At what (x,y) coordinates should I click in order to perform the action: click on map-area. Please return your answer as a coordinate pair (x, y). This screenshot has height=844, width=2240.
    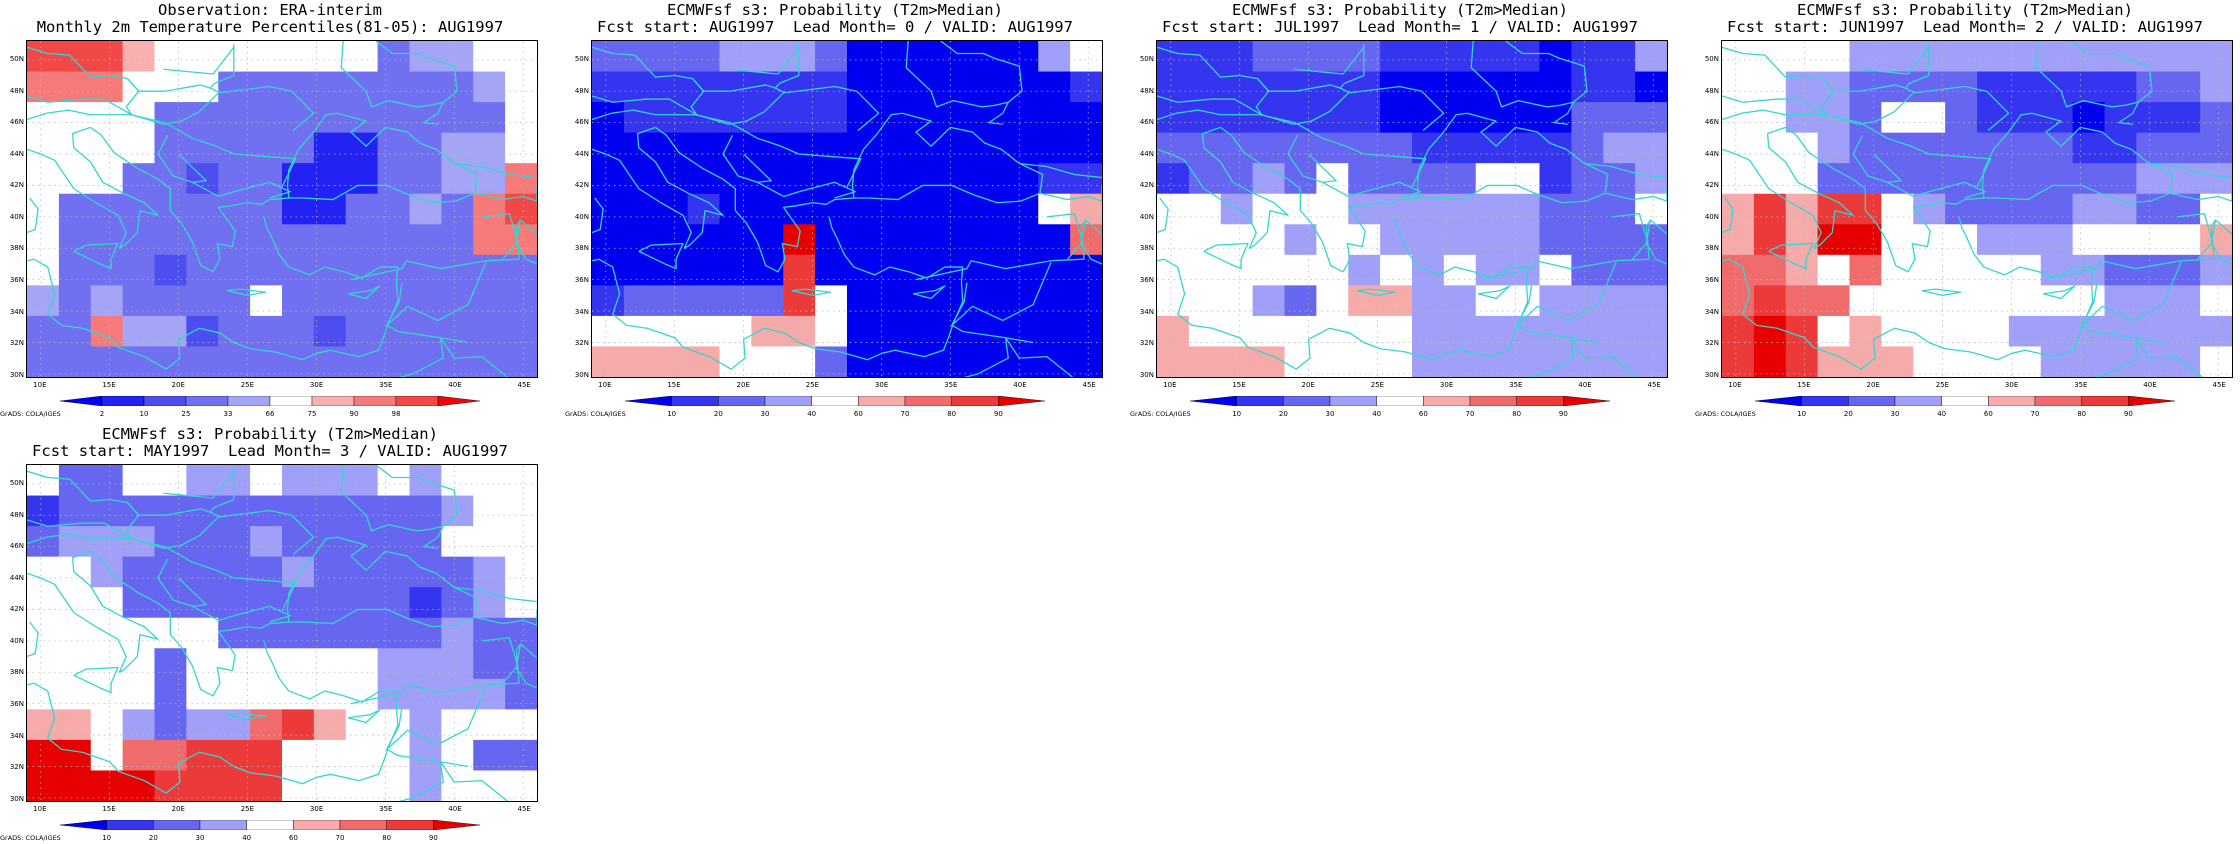
    Looking at the image, I should click on (1977, 209).